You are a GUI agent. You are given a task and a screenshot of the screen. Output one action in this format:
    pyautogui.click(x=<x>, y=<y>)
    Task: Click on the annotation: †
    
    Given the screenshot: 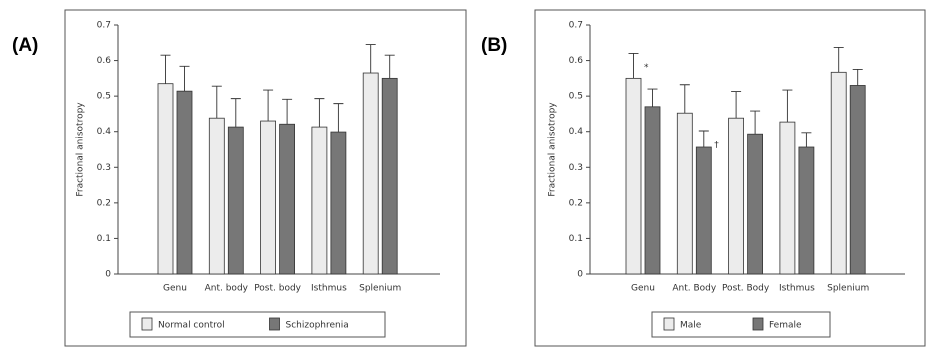 What is the action you would take?
    pyautogui.click(x=716, y=146)
    